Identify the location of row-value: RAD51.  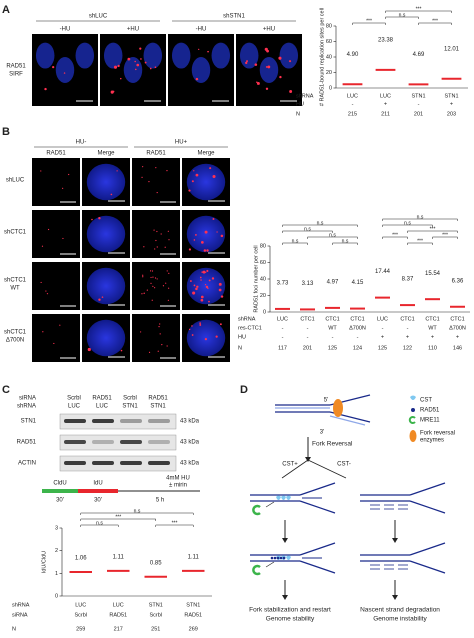
(193, 615).